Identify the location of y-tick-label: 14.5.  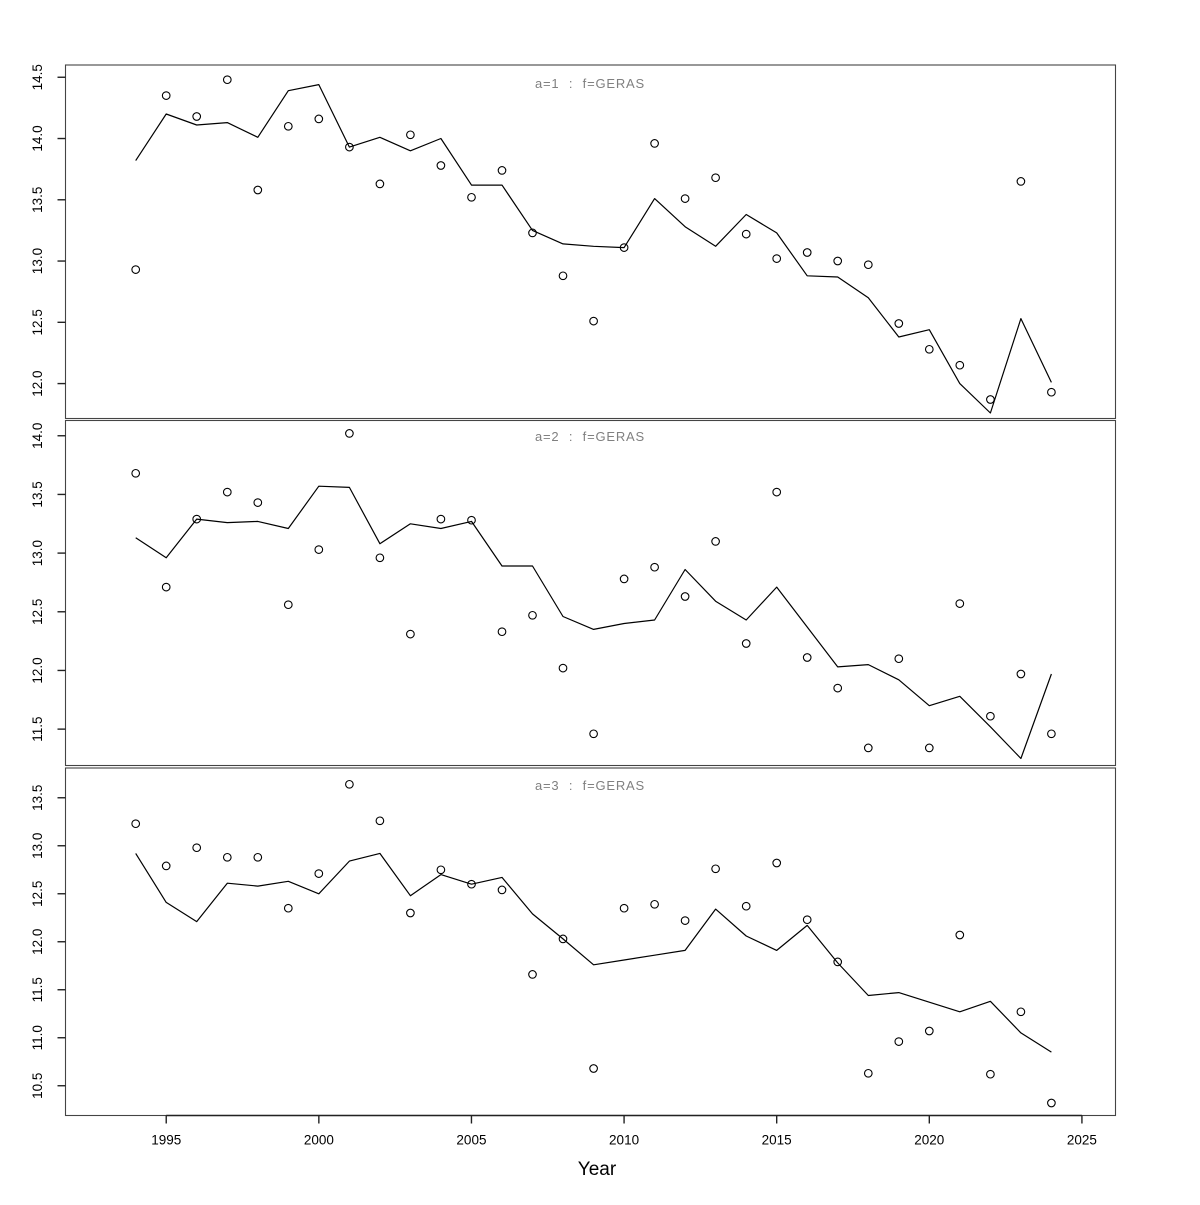
(37, 77).